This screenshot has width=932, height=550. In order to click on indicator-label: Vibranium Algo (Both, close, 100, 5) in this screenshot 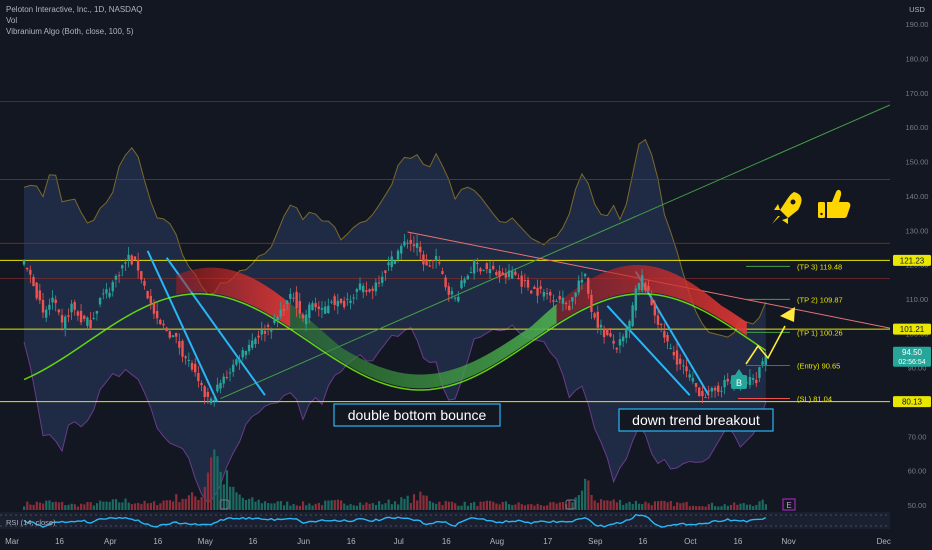, I will do `click(70, 31)`.